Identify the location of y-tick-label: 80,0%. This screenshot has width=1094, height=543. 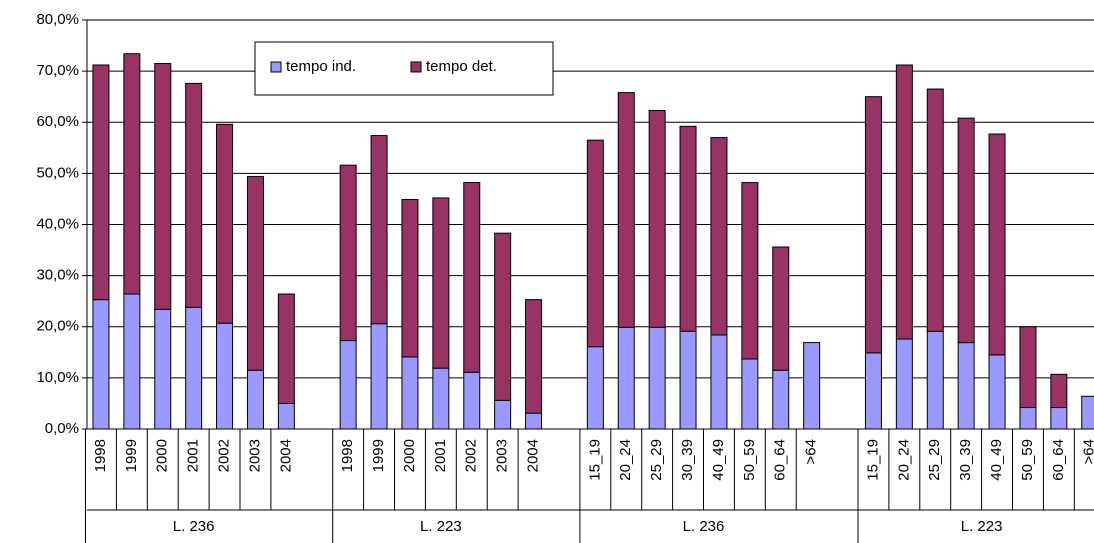
(57, 19).